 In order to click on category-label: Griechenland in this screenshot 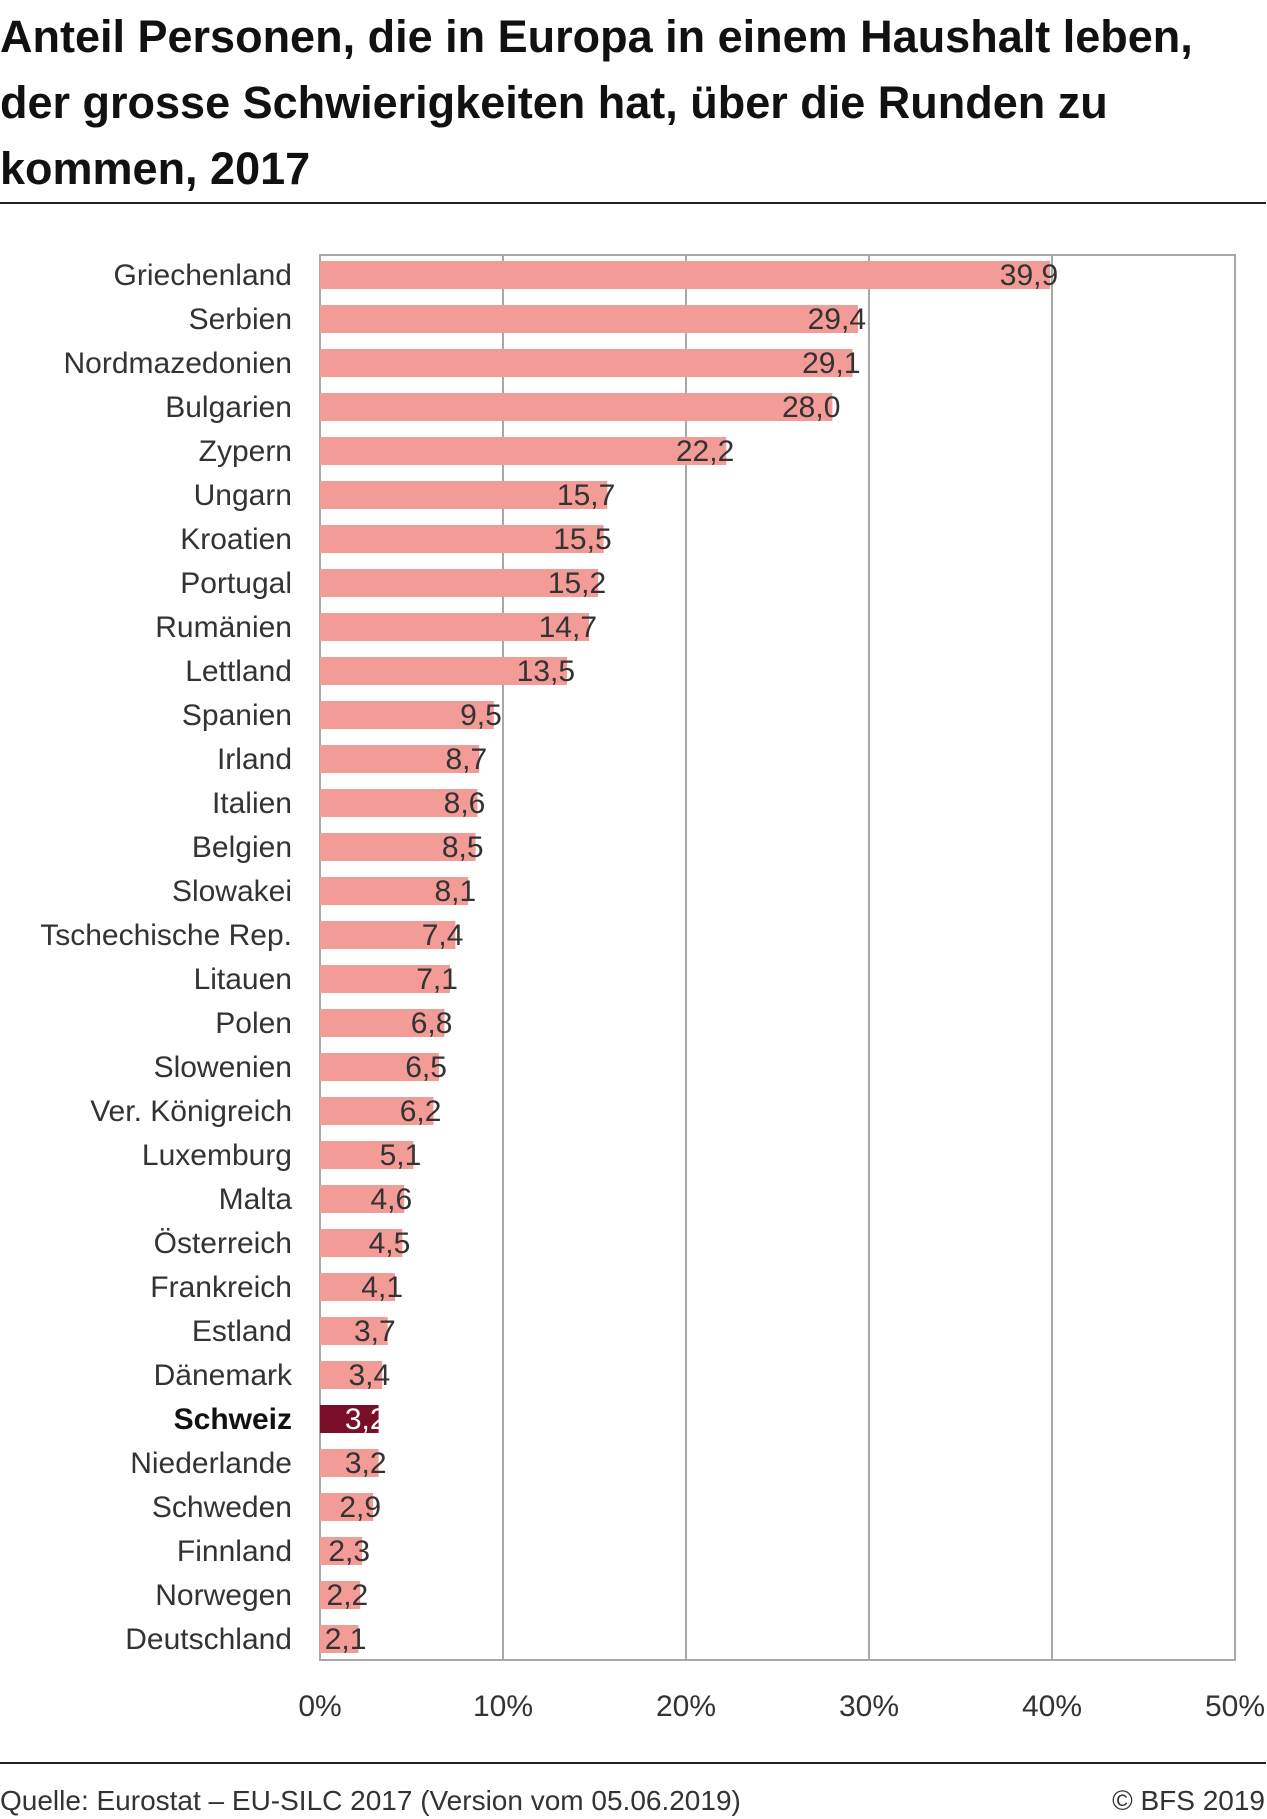, I will do `click(203, 275)`.